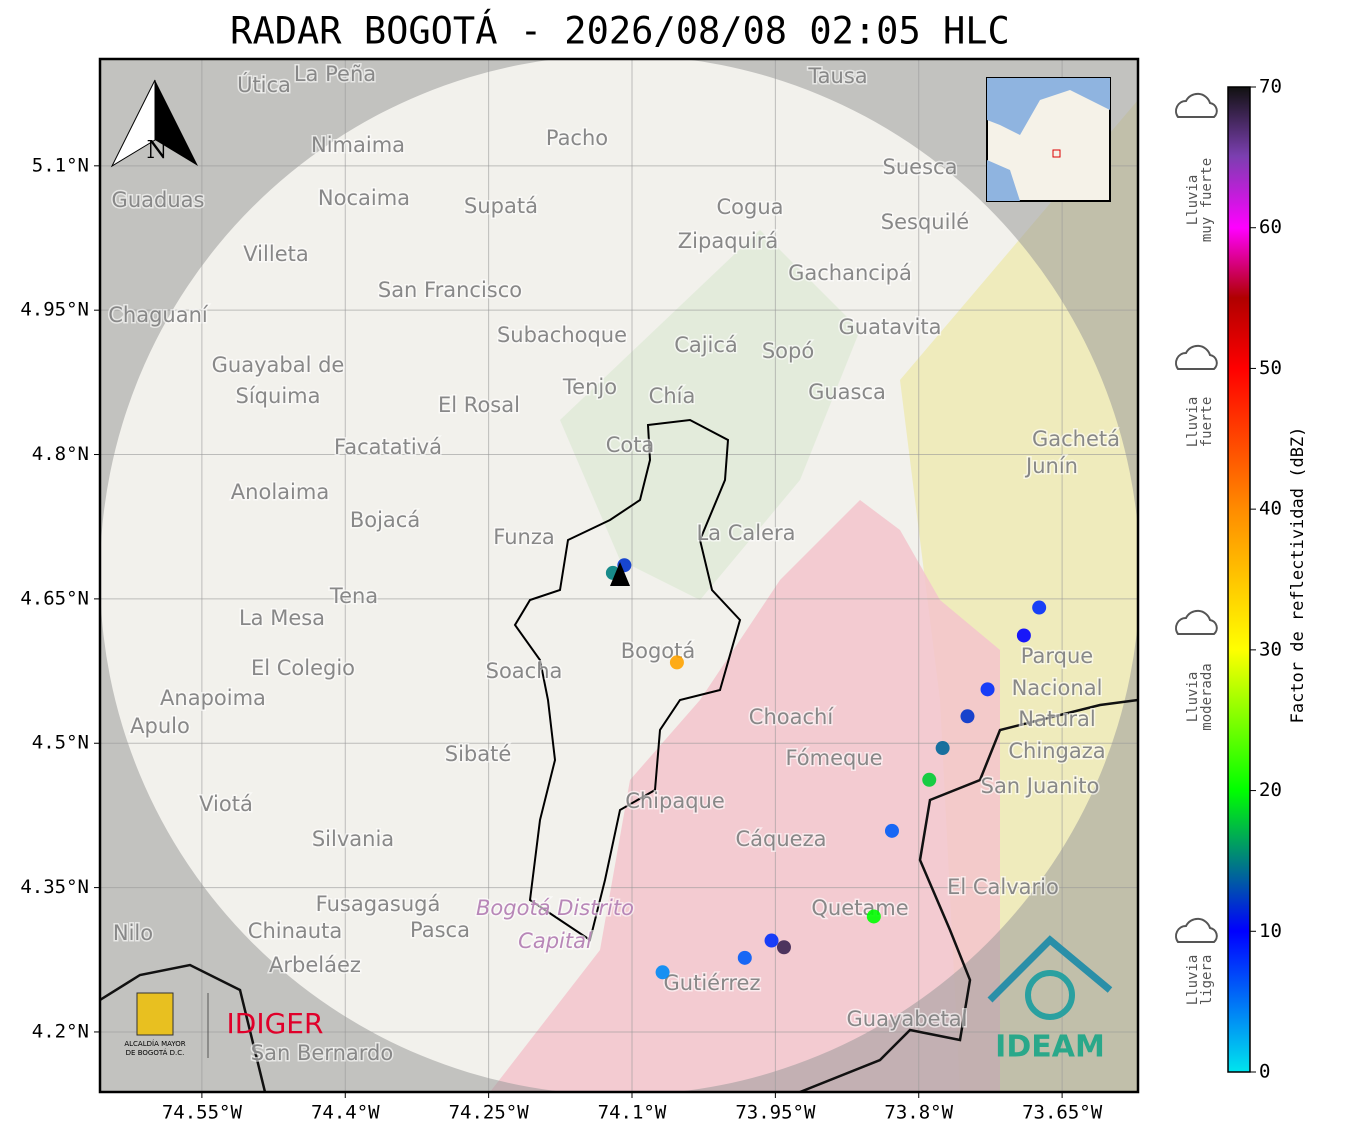  Describe the element at coordinates (837, 76) in the screenshot. I see `place-label: Tausa` at that location.